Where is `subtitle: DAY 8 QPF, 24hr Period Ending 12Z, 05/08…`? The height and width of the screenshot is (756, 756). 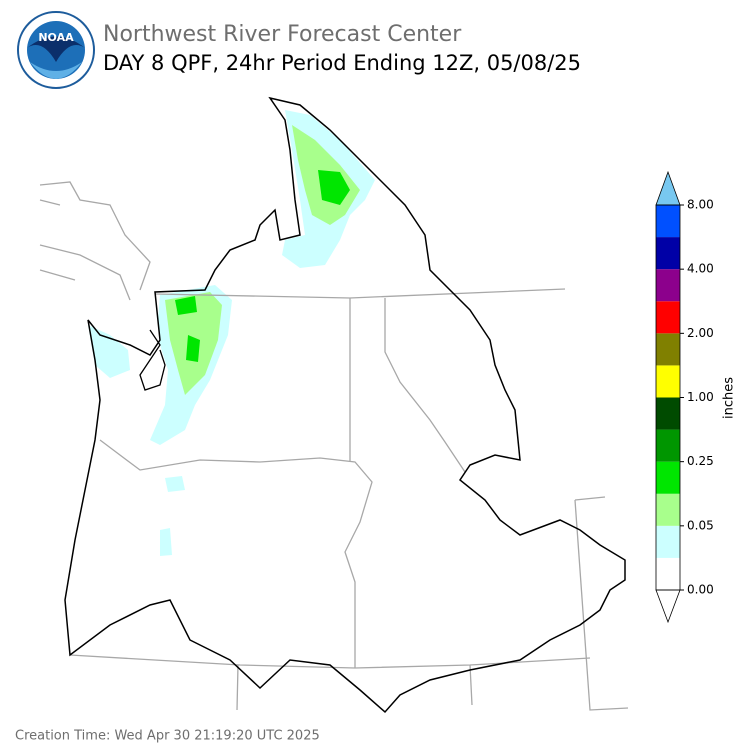 subtitle: DAY 8 QPF, 24hr Period Ending 12Z, 05/08… is located at coordinates (342, 63).